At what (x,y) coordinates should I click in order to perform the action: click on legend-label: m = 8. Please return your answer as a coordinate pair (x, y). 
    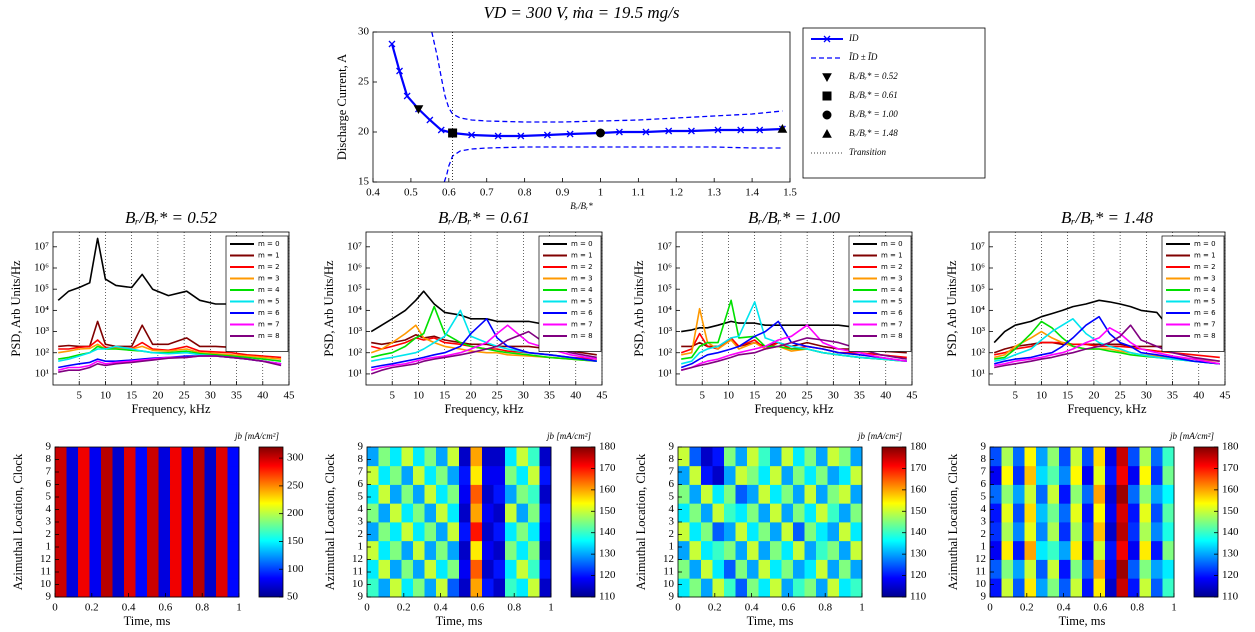
    Looking at the image, I should click on (269, 336).